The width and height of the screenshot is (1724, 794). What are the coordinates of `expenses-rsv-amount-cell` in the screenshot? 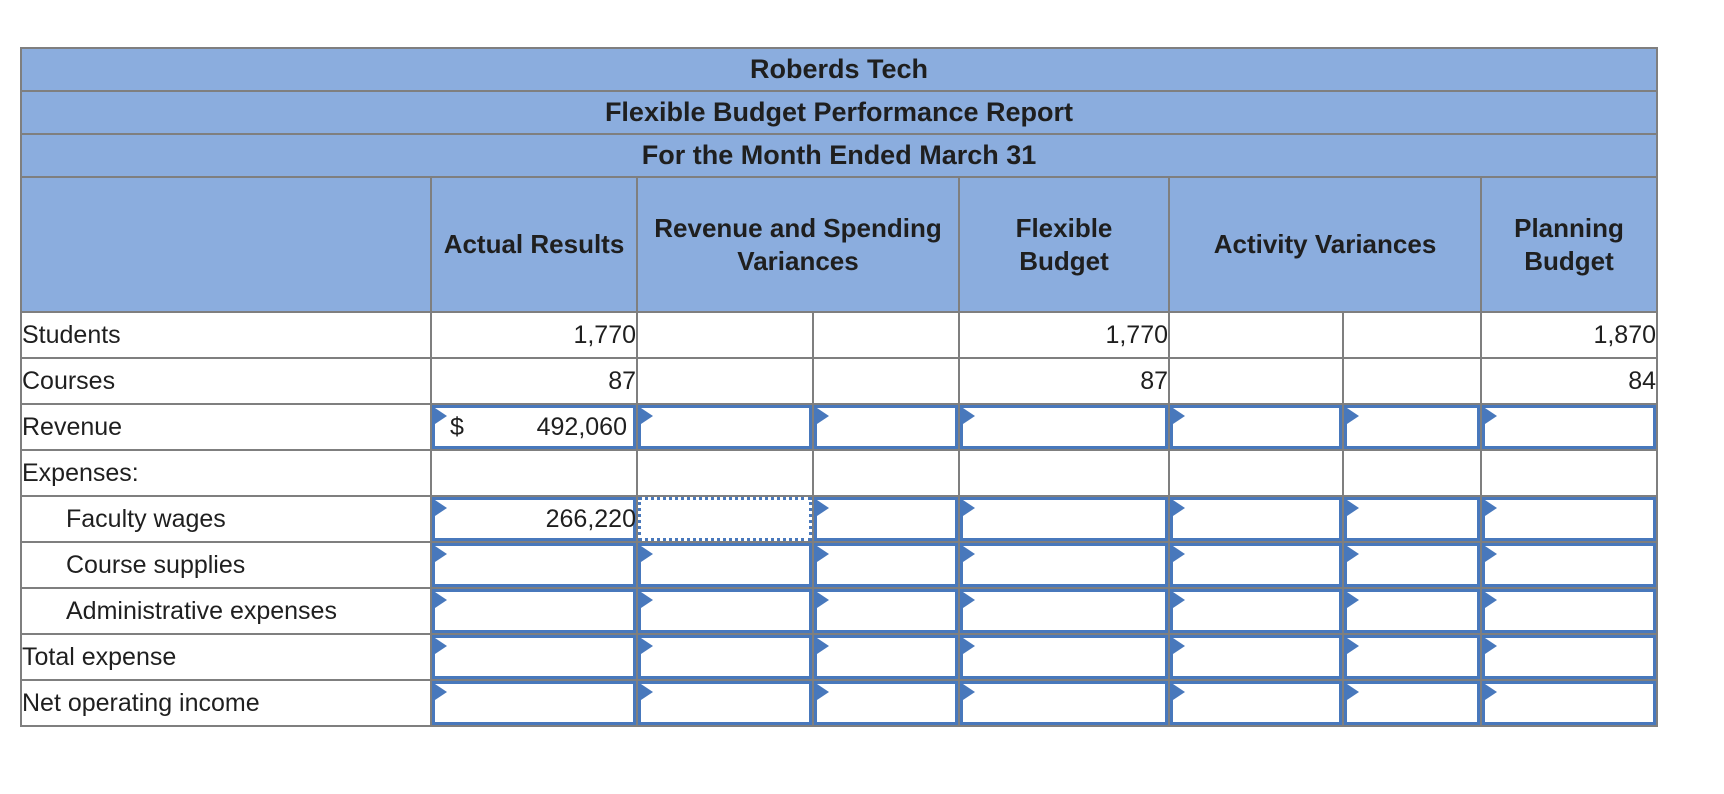 It's located at (725, 473).